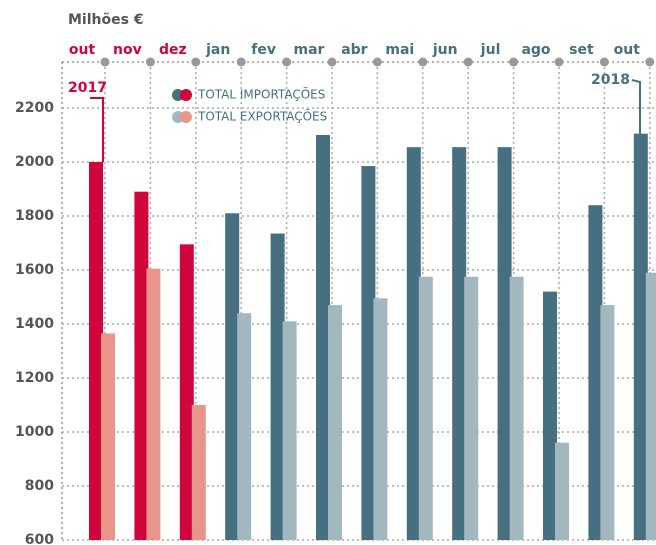  Describe the element at coordinates (39, 486) in the screenshot. I see `y-tick-label: 800` at that location.